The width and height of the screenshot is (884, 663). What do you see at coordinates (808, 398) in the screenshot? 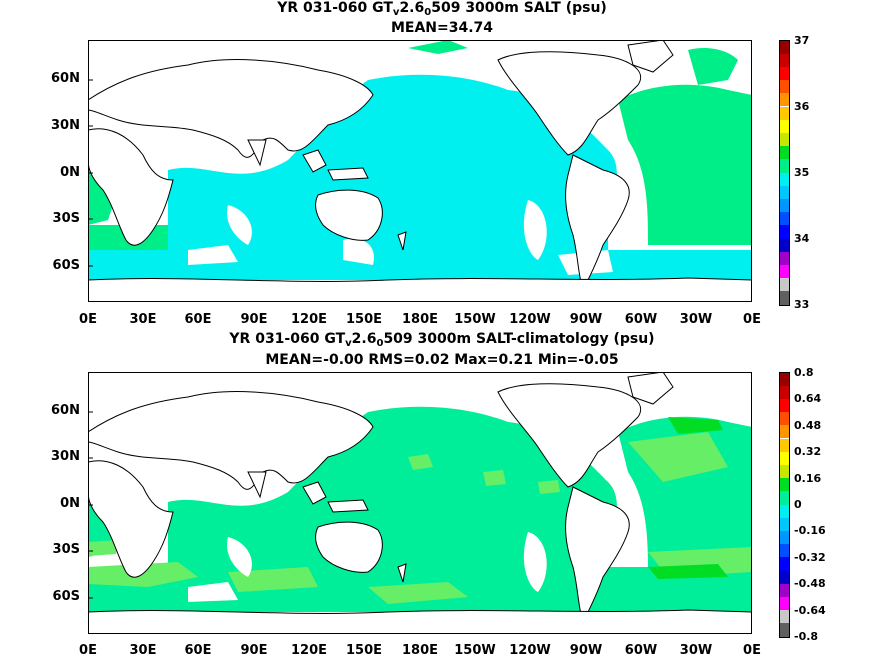
I see `cb2-label: 0.64` at bounding box center [808, 398].